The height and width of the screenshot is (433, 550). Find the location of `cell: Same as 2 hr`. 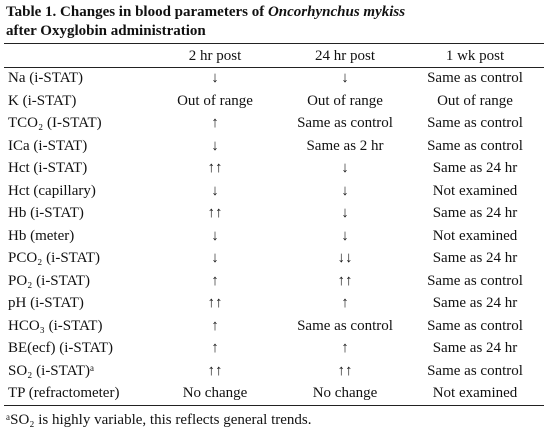

cell: Same as 2 hr is located at coordinates (345, 145).